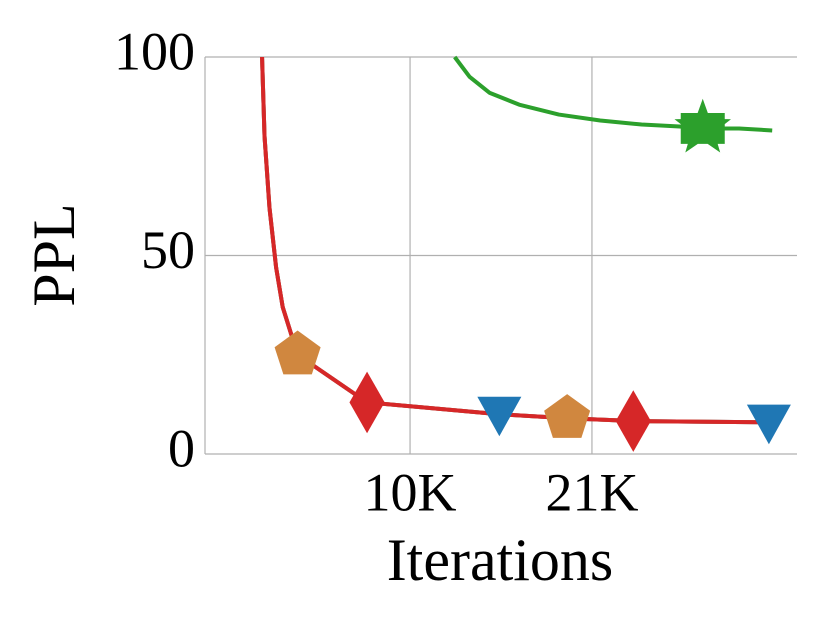 This screenshot has height=633, width=830. Describe the element at coordinates (54, 254) in the screenshot. I see `y-axis-label: PPL` at that location.